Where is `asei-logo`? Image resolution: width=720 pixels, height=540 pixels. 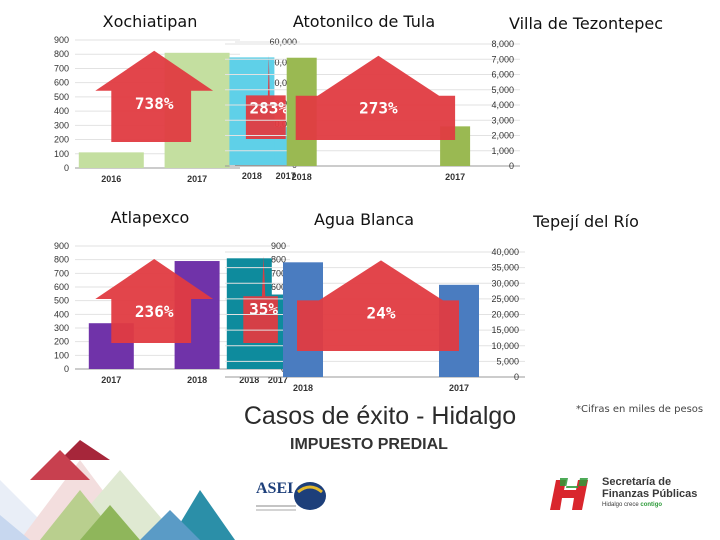
asei-logo is located at coordinates (291, 496).